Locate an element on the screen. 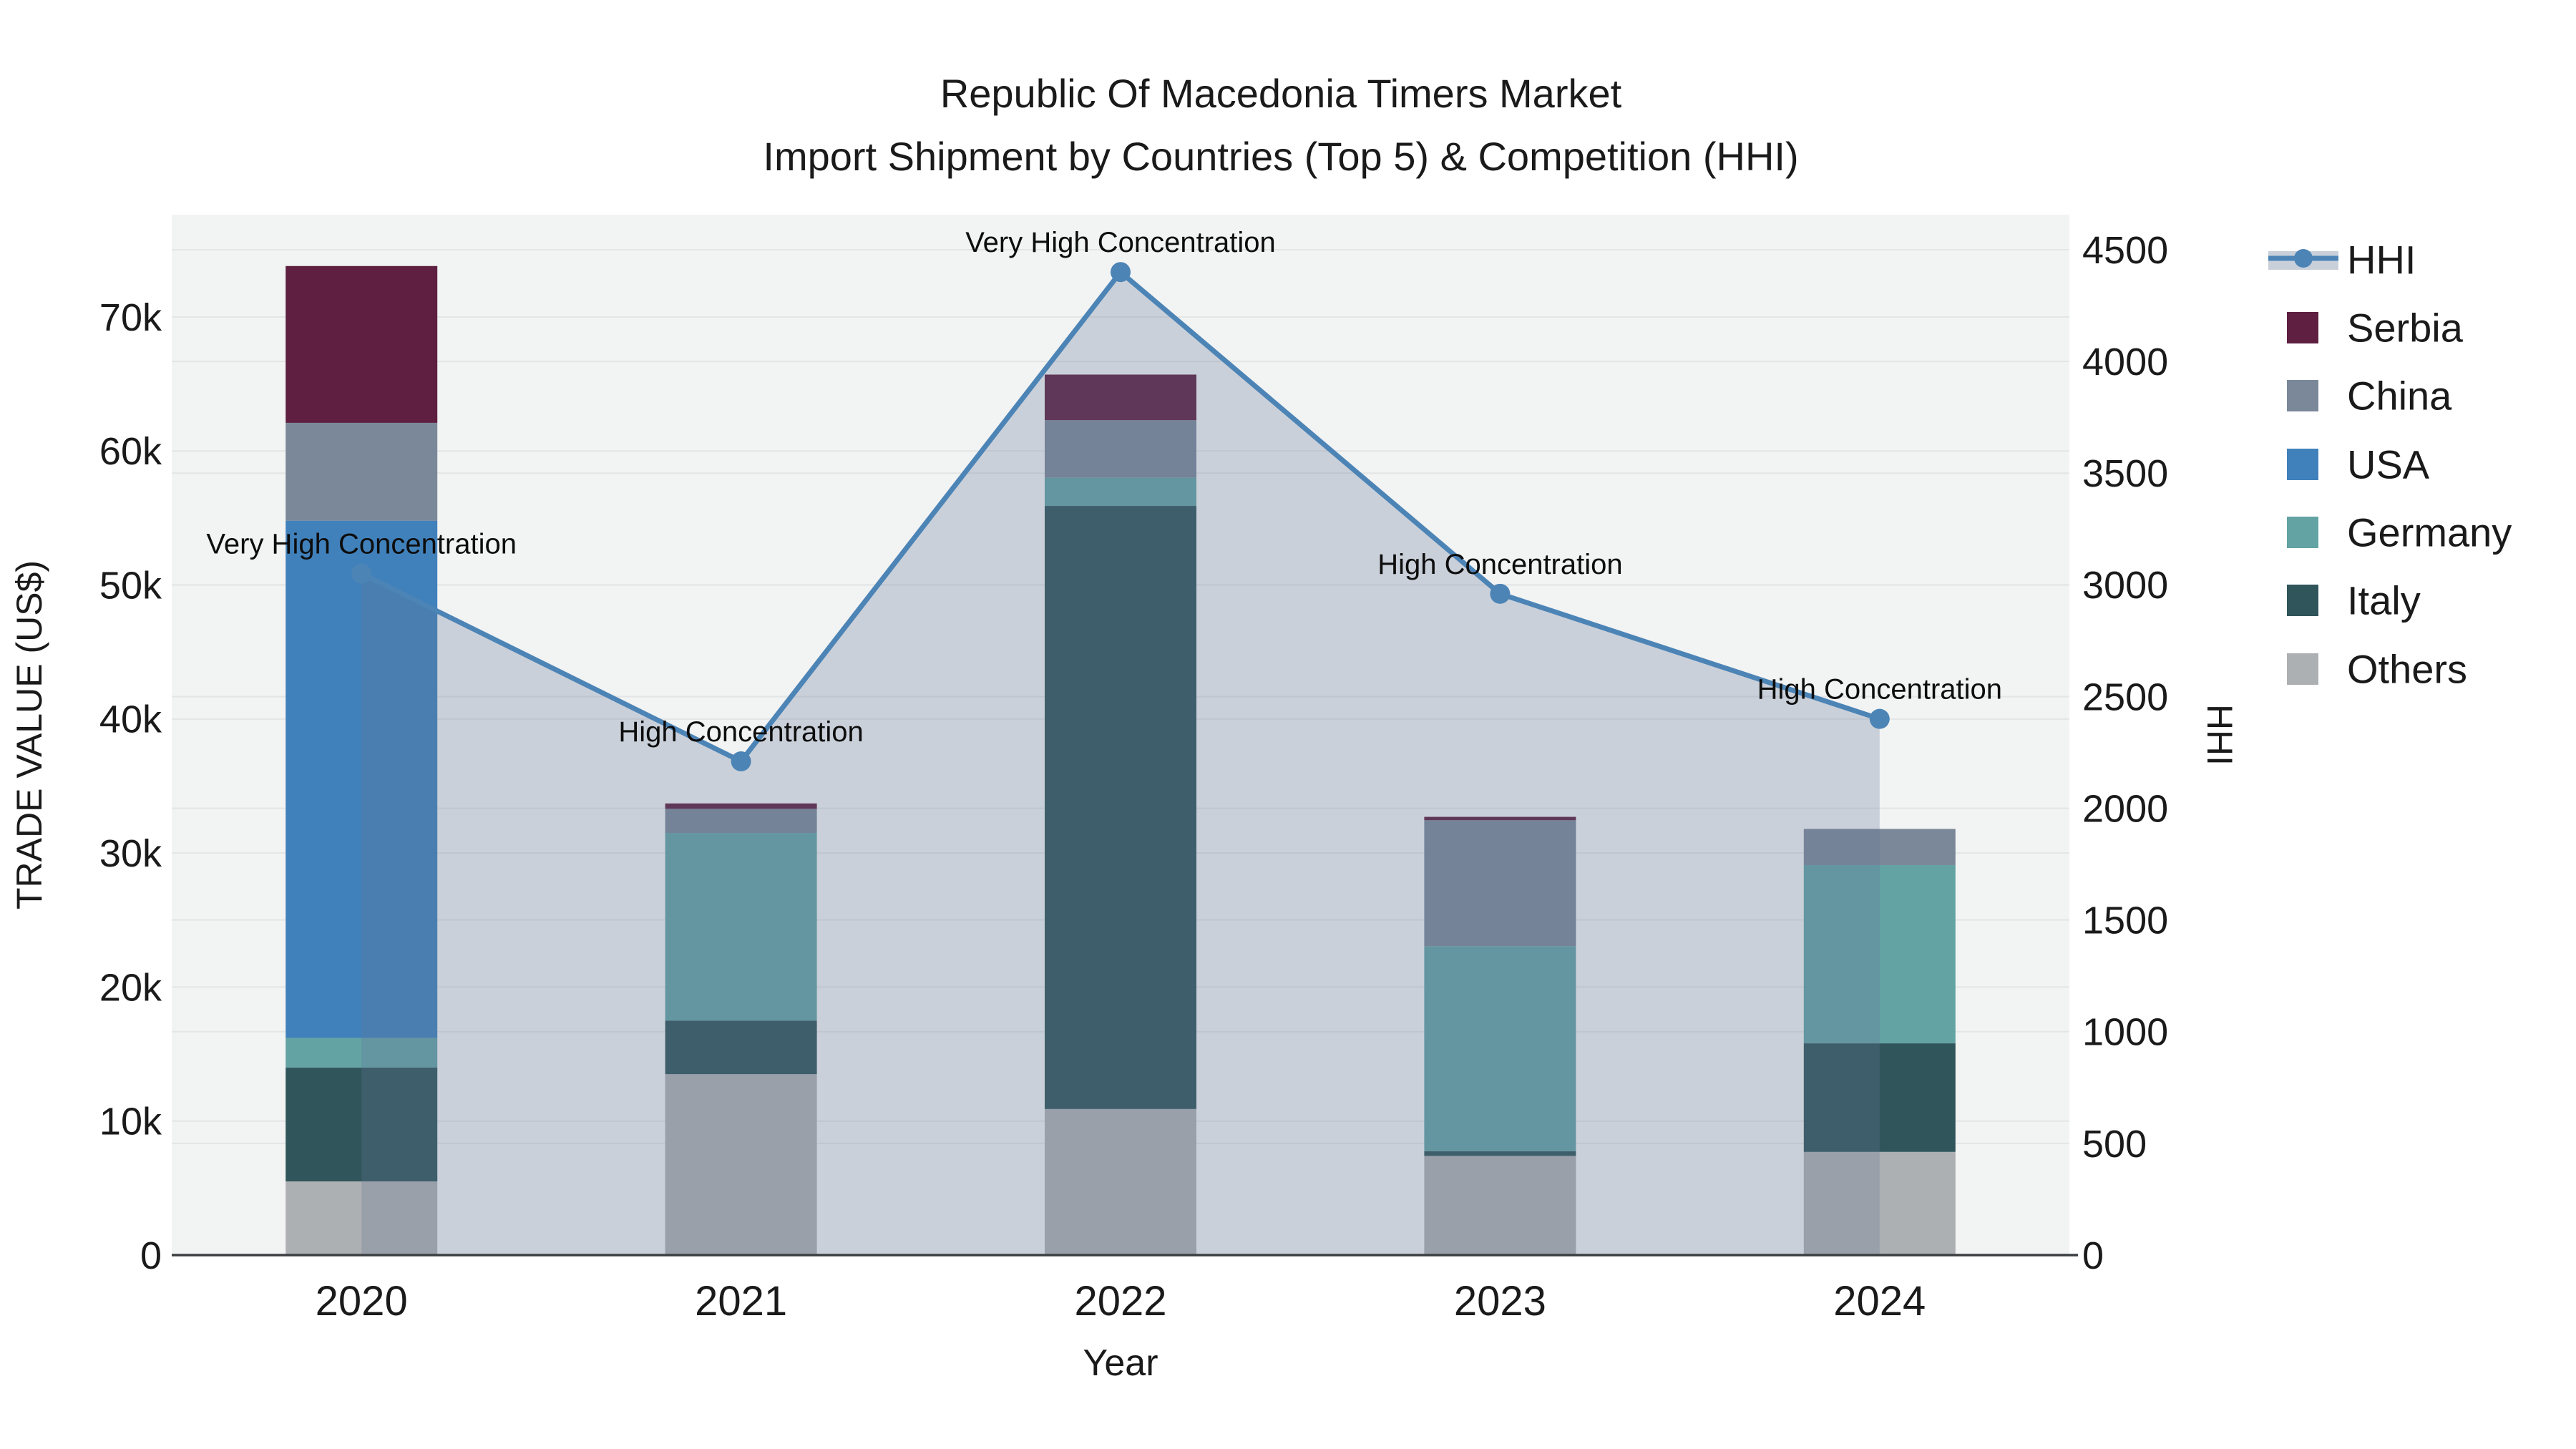 The width and height of the screenshot is (2576, 1449). chart-title-line1: Republic Of Macedonia Timers Market is located at coordinates (1281, 93).